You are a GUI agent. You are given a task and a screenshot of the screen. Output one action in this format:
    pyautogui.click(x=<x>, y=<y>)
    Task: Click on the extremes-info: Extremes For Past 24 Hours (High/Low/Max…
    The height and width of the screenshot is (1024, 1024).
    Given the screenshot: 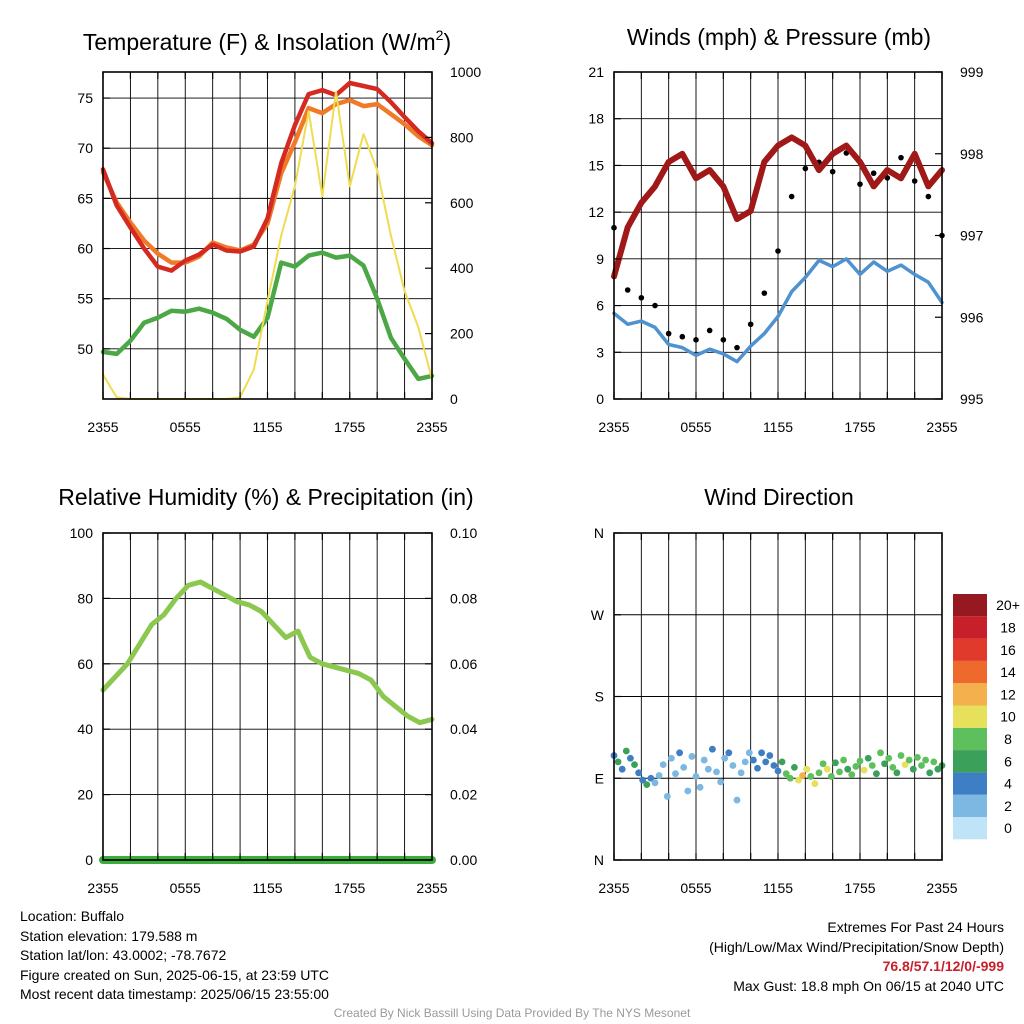 What is the action you would take?
    pyautogui.click(x=856, y=957)
    